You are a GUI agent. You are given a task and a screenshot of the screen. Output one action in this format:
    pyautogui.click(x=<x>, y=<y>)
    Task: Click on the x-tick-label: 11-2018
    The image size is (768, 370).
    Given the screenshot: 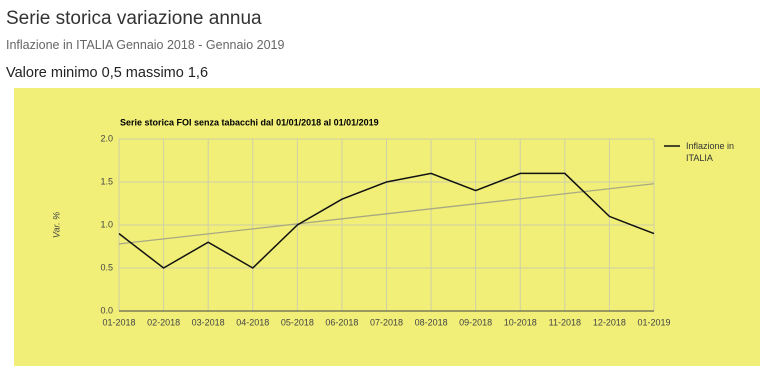 What is the action you would take?
    pyautogui.click(x=565, y=322)
    